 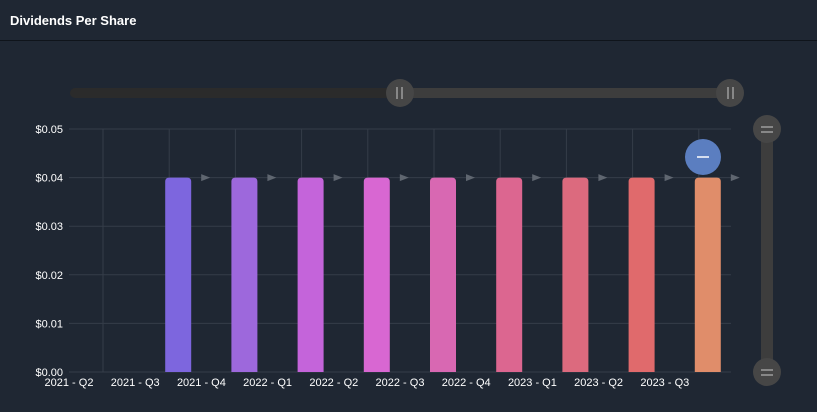 I want to click on y-tick-label: $0.03, so click(x=49, y=227).